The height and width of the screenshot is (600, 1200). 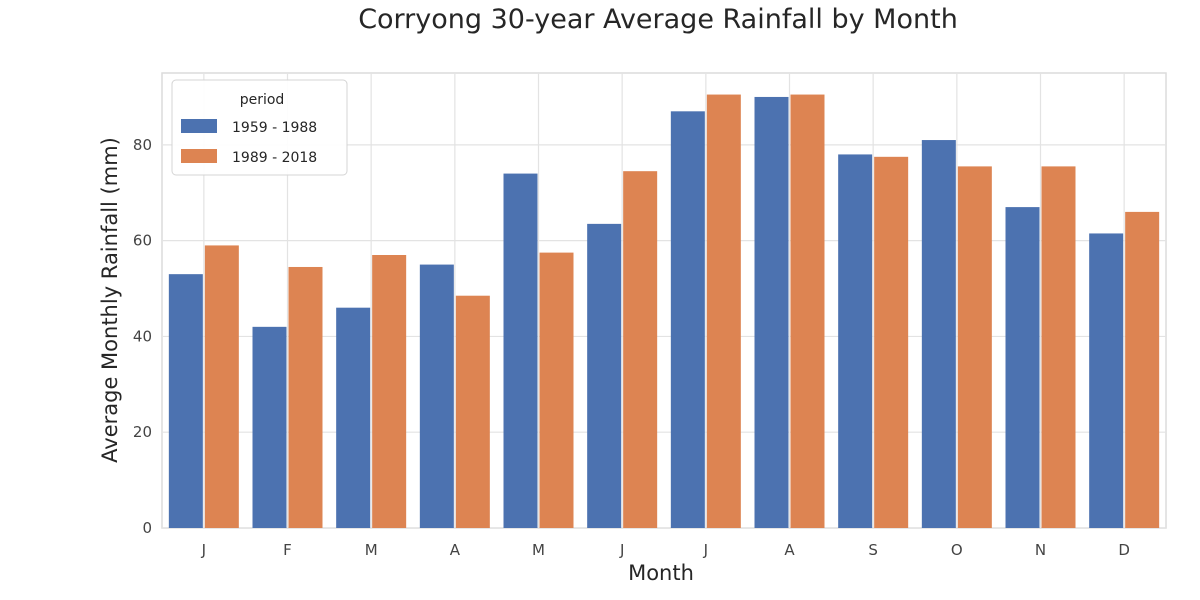 I want to click on legend-swatch-1959-1988, so click(x=199, y=126).